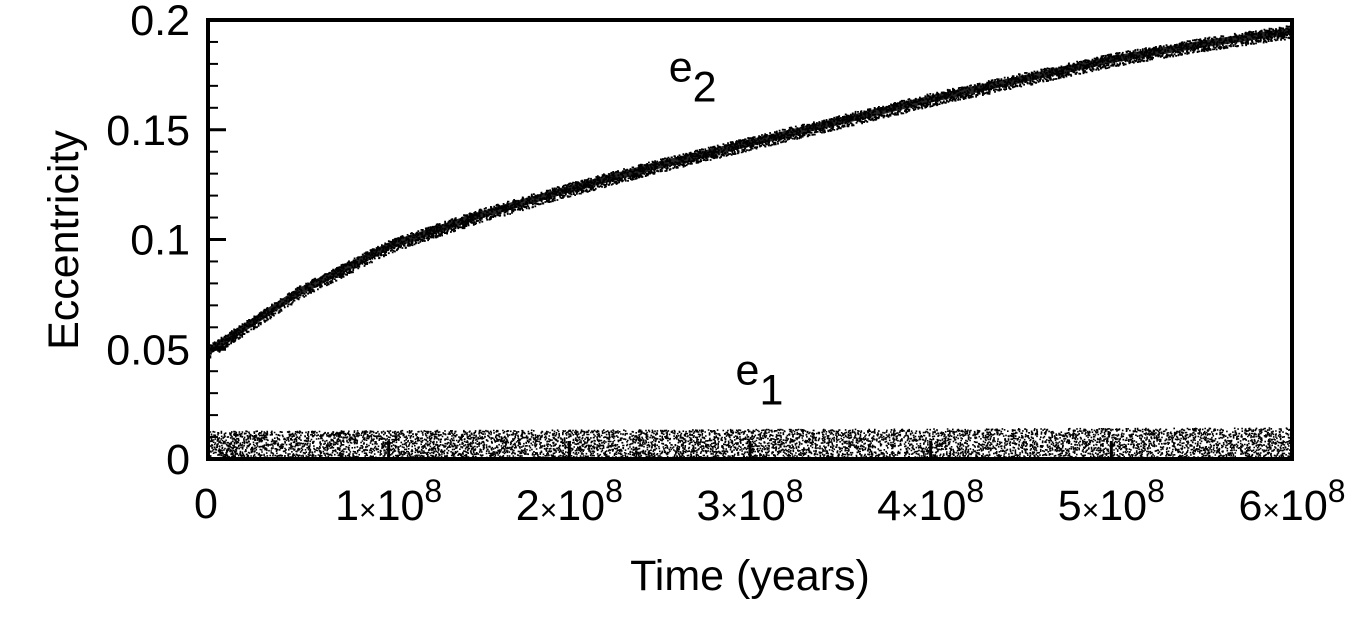  Describe the element at coordinates (1291, 501) in the screenshot. I see `x-tick-label: 6×10⁸` at that location.